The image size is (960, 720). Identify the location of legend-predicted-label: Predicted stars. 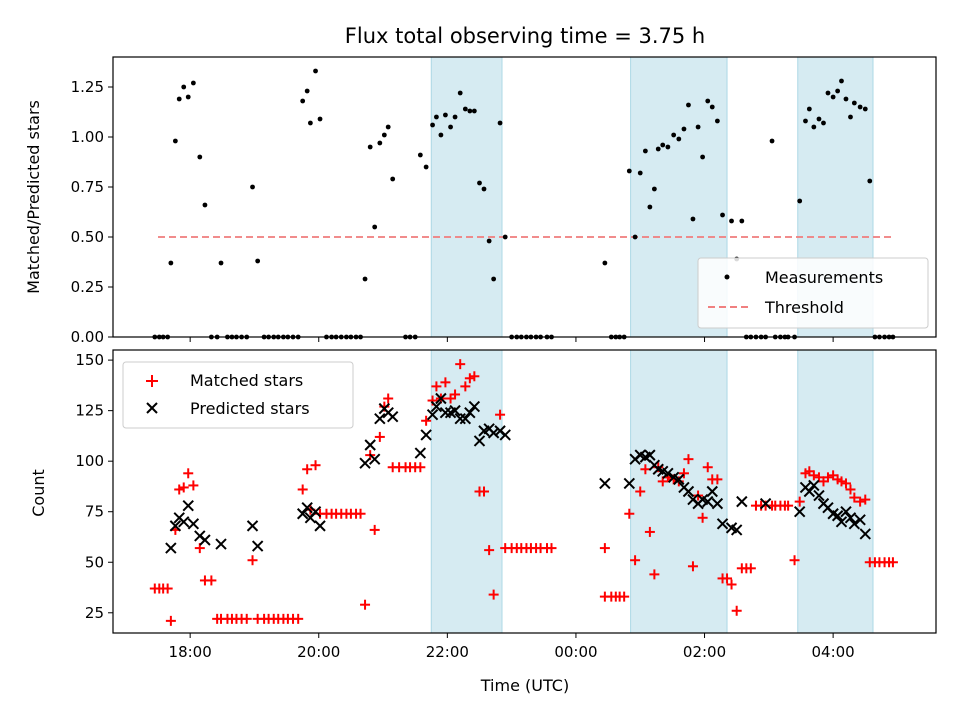
(250, 408).